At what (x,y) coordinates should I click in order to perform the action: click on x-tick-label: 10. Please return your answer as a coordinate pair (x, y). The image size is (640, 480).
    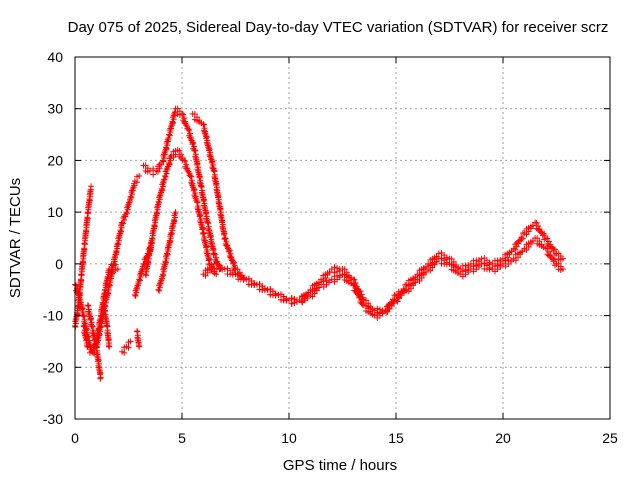
    Looking at the image, I should click on (289, 438).